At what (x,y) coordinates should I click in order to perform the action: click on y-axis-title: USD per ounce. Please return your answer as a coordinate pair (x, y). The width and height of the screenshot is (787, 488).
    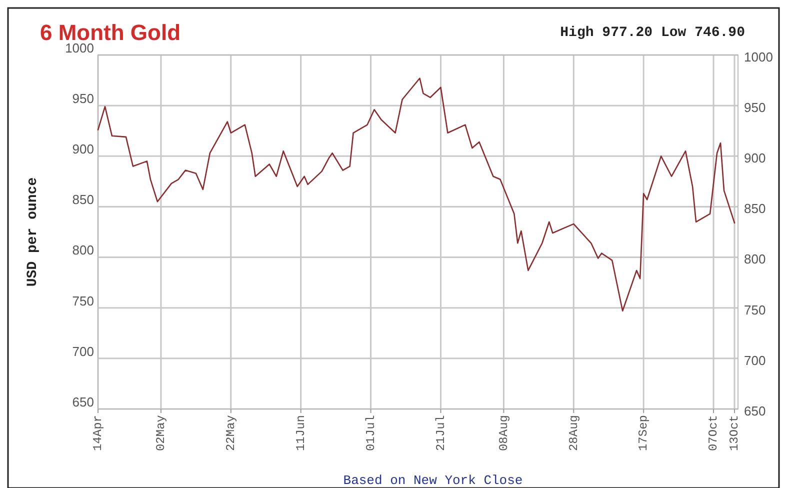
    Looking at the image, I should click on (33, 232).